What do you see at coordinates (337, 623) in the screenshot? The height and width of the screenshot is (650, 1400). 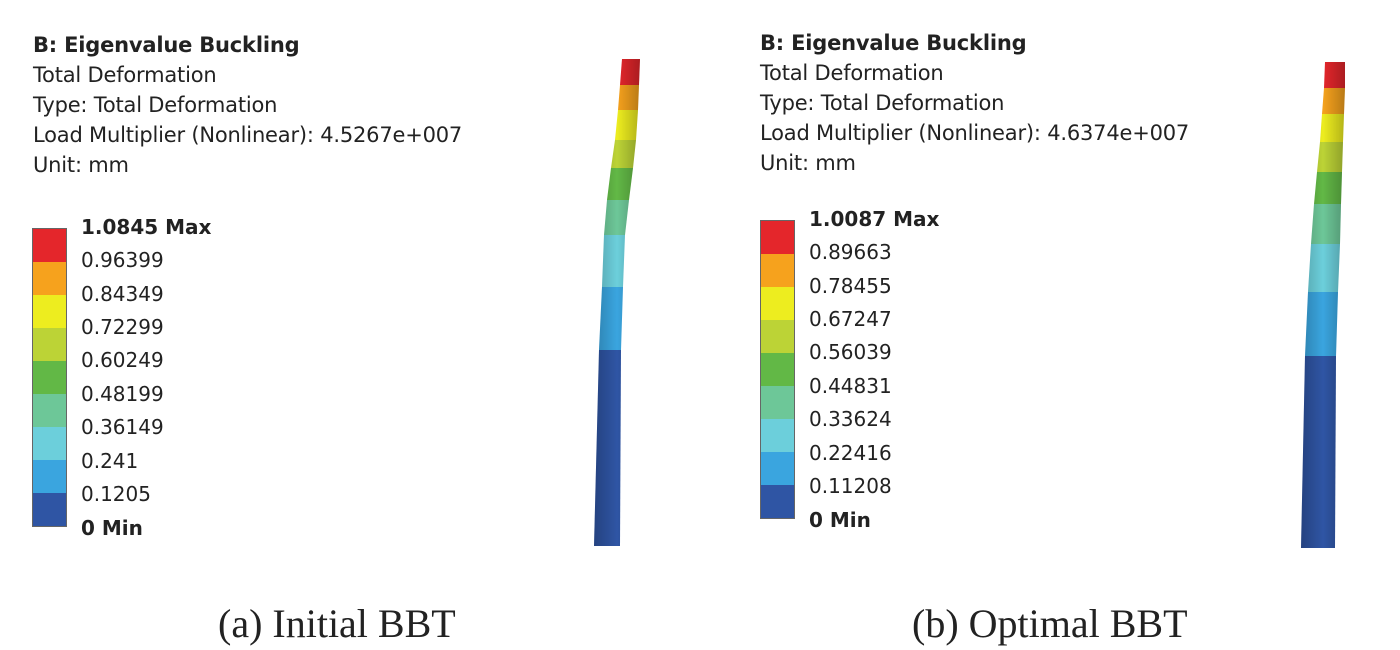 I see `panel-caption: (a) Initial BBT` at bounding box center [337, 623].